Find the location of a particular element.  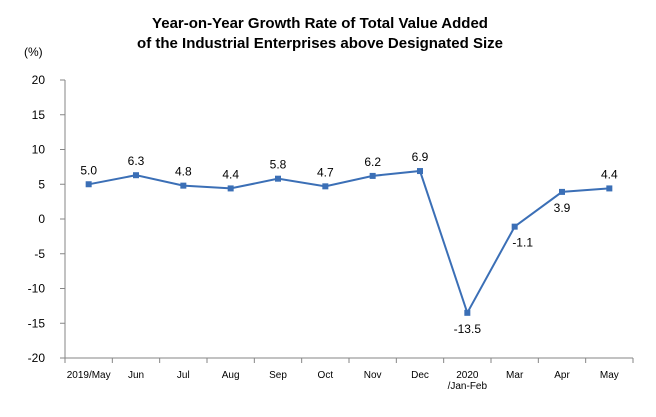

x-tick-label: Oct is located at coordinates (326, 375).